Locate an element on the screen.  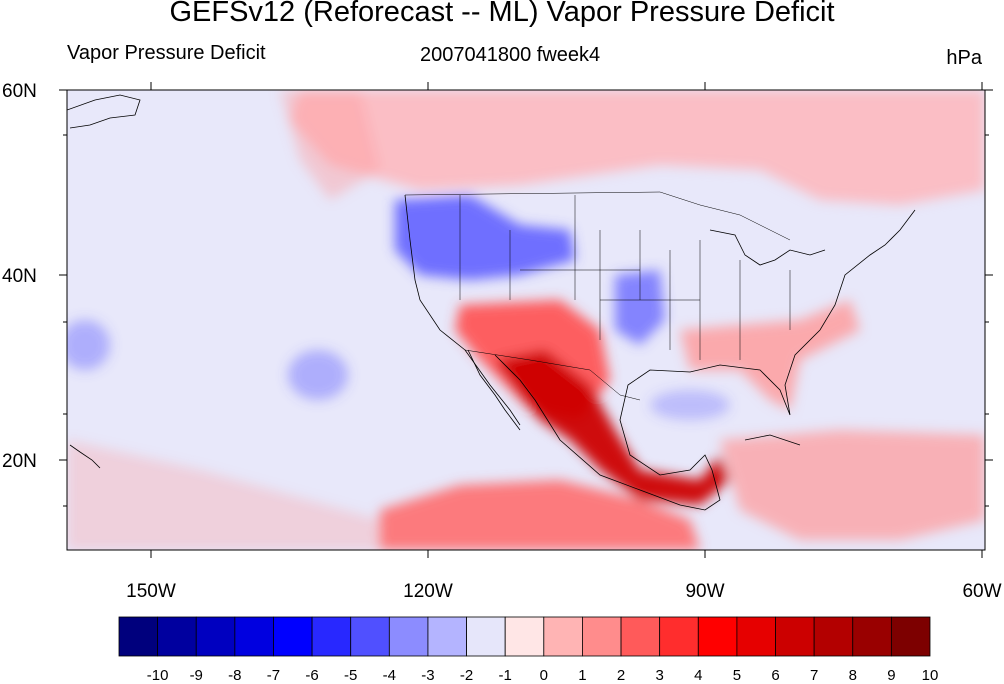
lat-label: 60N is located at coordinates (19, 91).